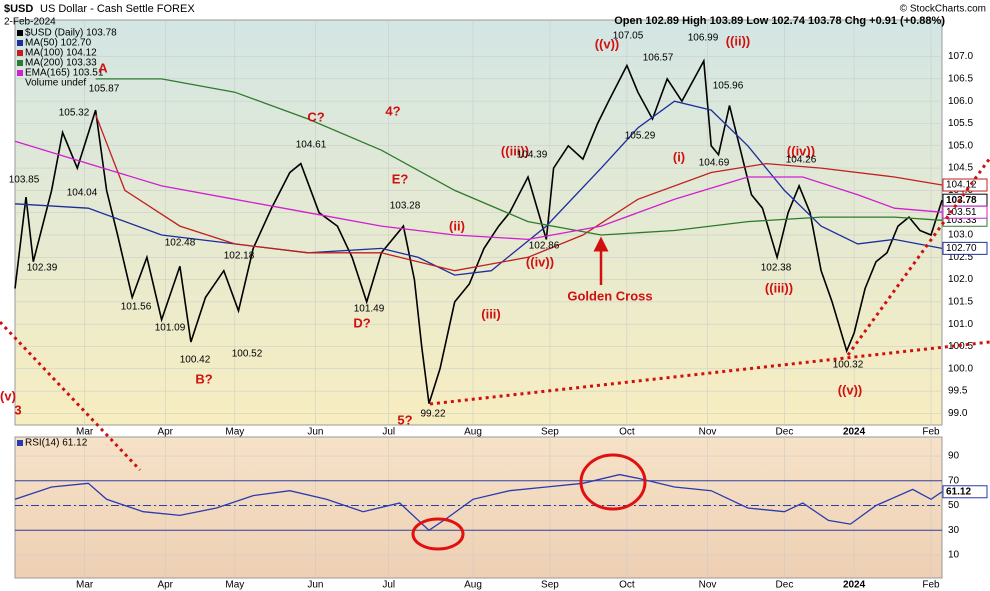 The width and height of the screenshot is (990, 591). What do you see at coordinates (960, 368) in the screenshot?
I see `y-tick-label: 100.0` at bounding box center [960, 368].